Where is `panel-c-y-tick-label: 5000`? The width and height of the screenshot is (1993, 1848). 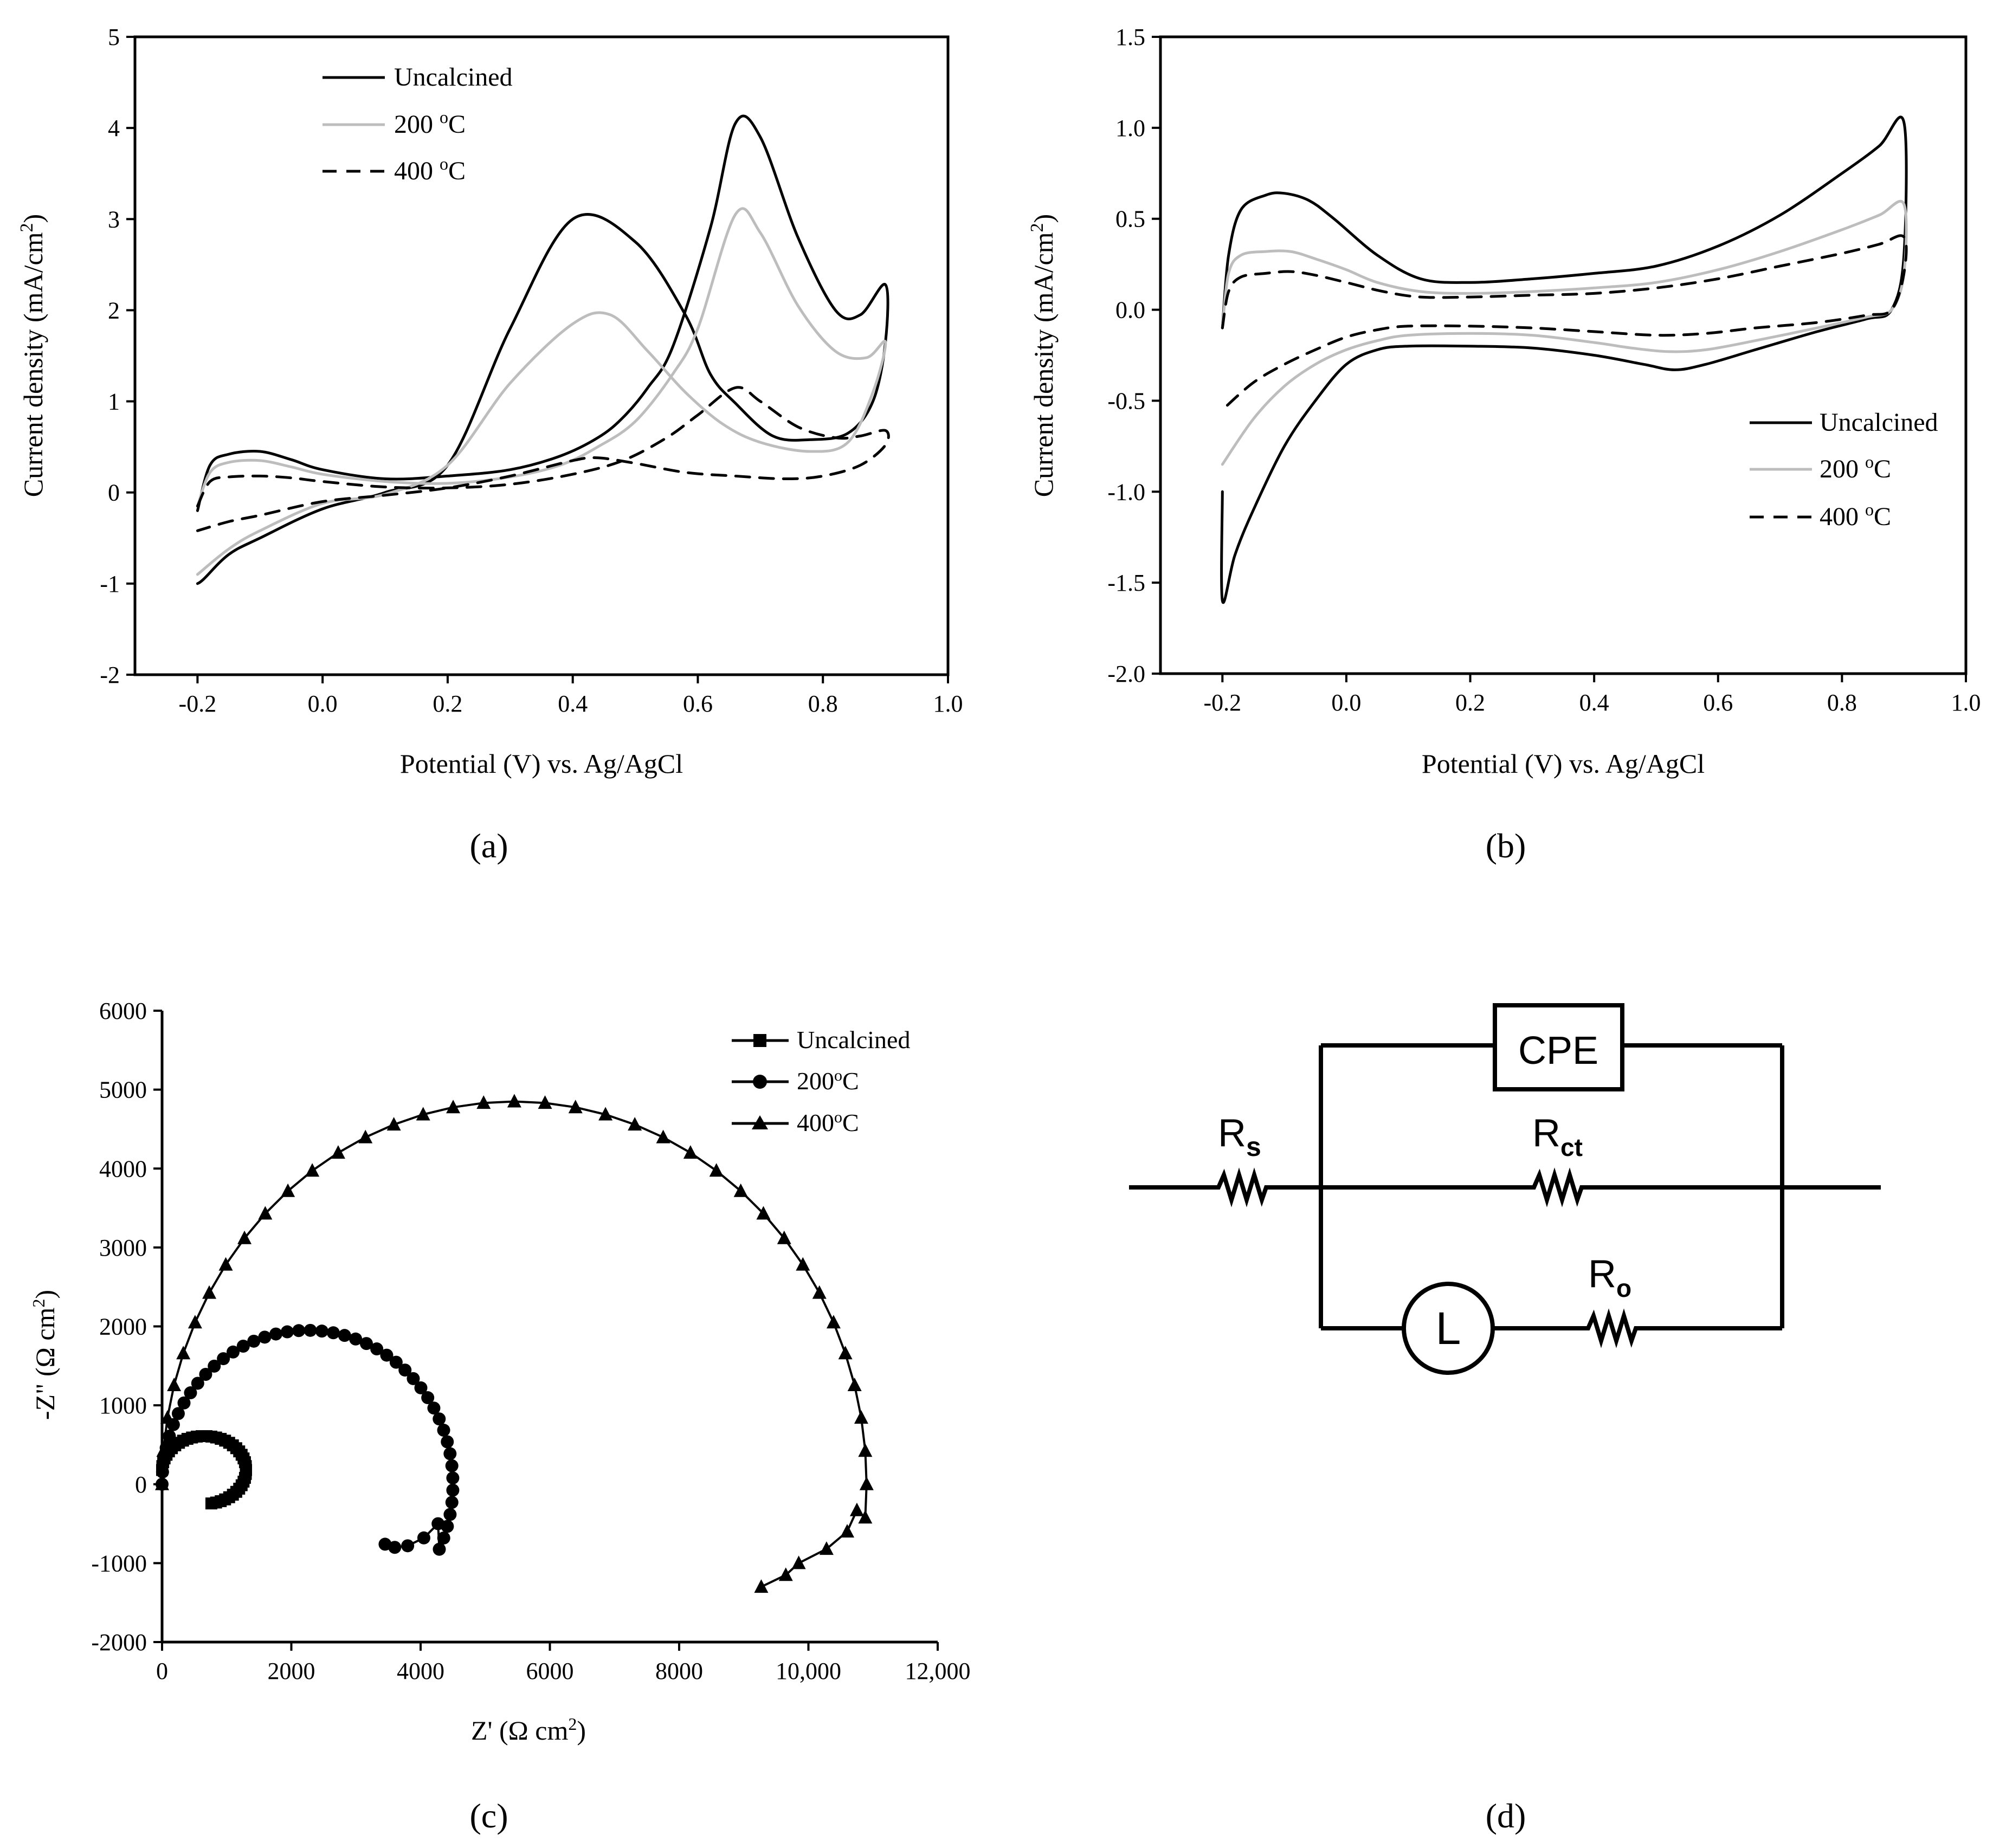 panel-c-y-tick-label: 5000 is located at coordinates (123, 1090).